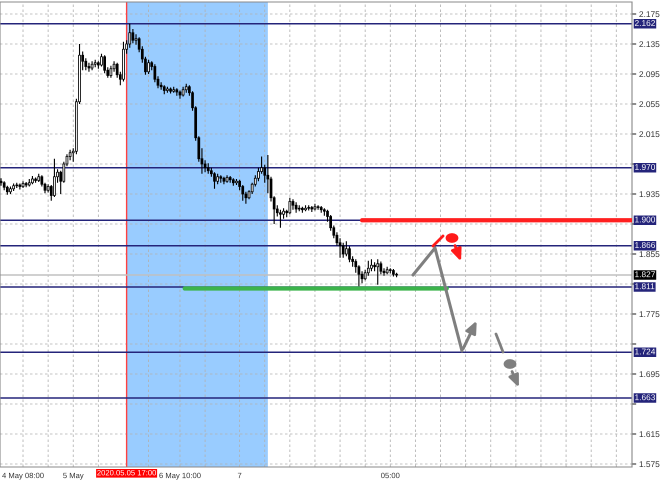 This screenshot has height=485, width=665. I want to click on ref-line-label: 1.663, so click(645, 397).